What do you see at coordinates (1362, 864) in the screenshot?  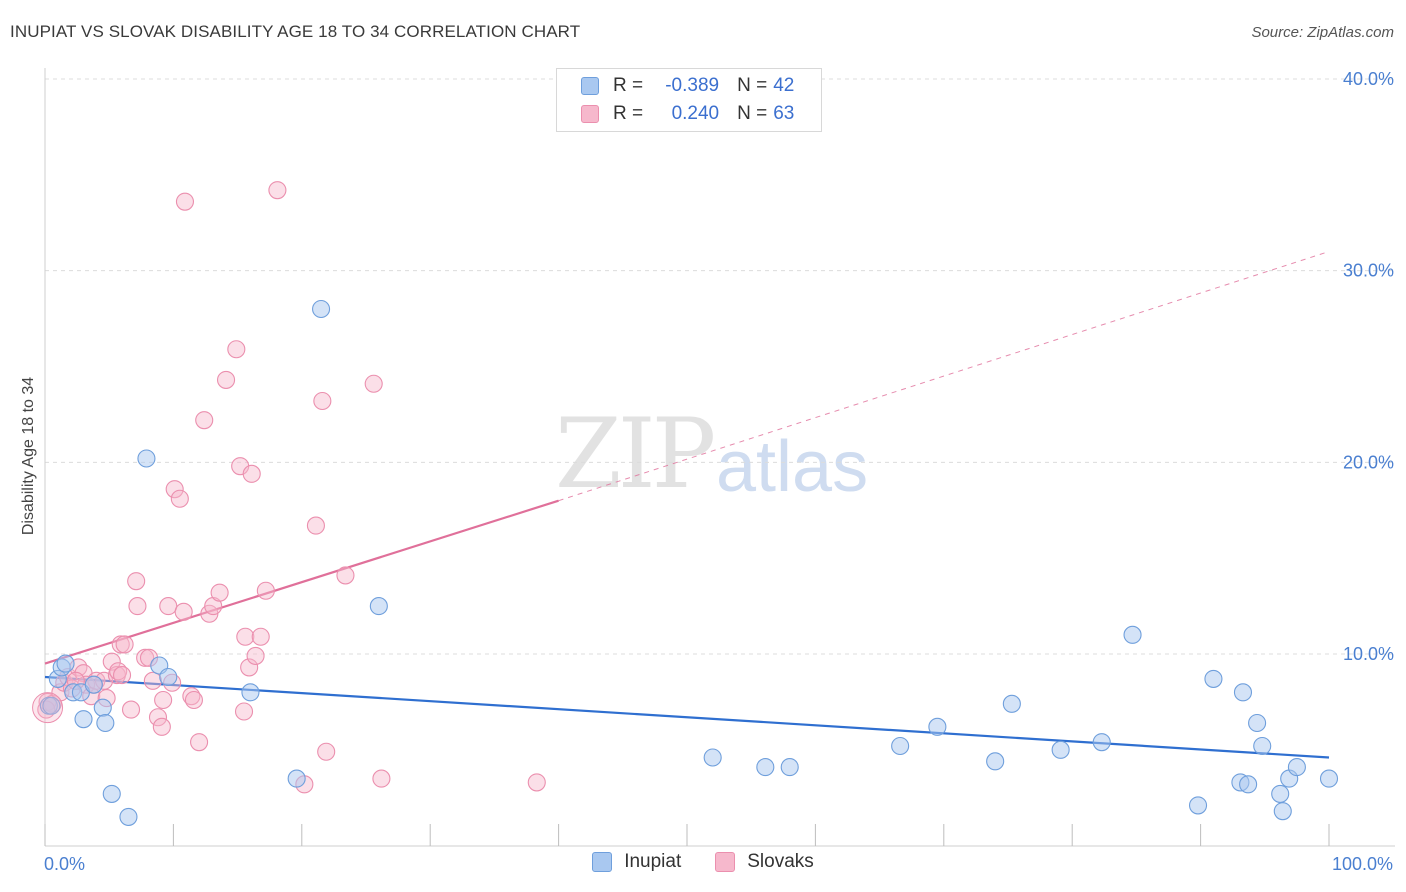 I see `x-tick-label: 100.0%` at bounding box center [1362, 864].